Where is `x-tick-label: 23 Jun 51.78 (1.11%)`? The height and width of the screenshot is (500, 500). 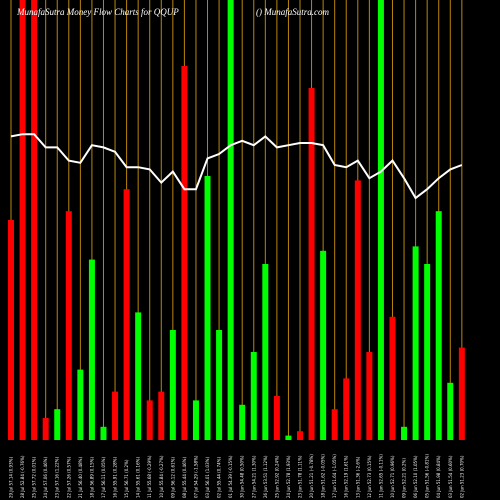 x-tick-label: 23 Jun 51.78 (1.11%) is located at coordinates (300, 476).